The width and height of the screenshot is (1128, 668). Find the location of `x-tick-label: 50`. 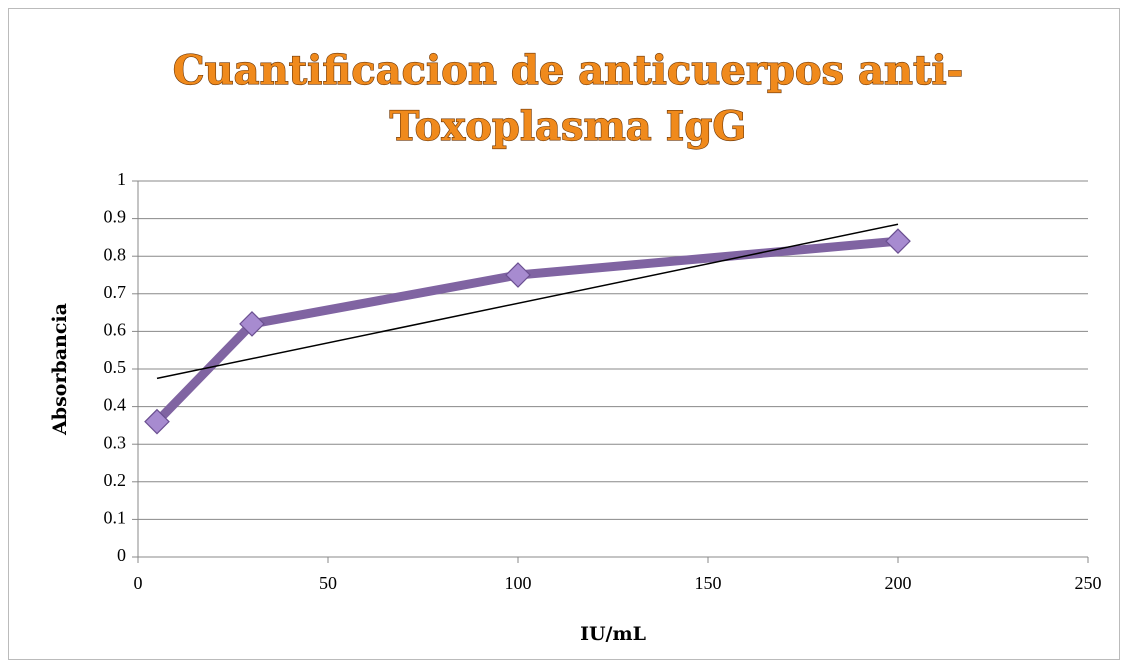

x-tick-label: 50 is located at coordinates (328, 583).